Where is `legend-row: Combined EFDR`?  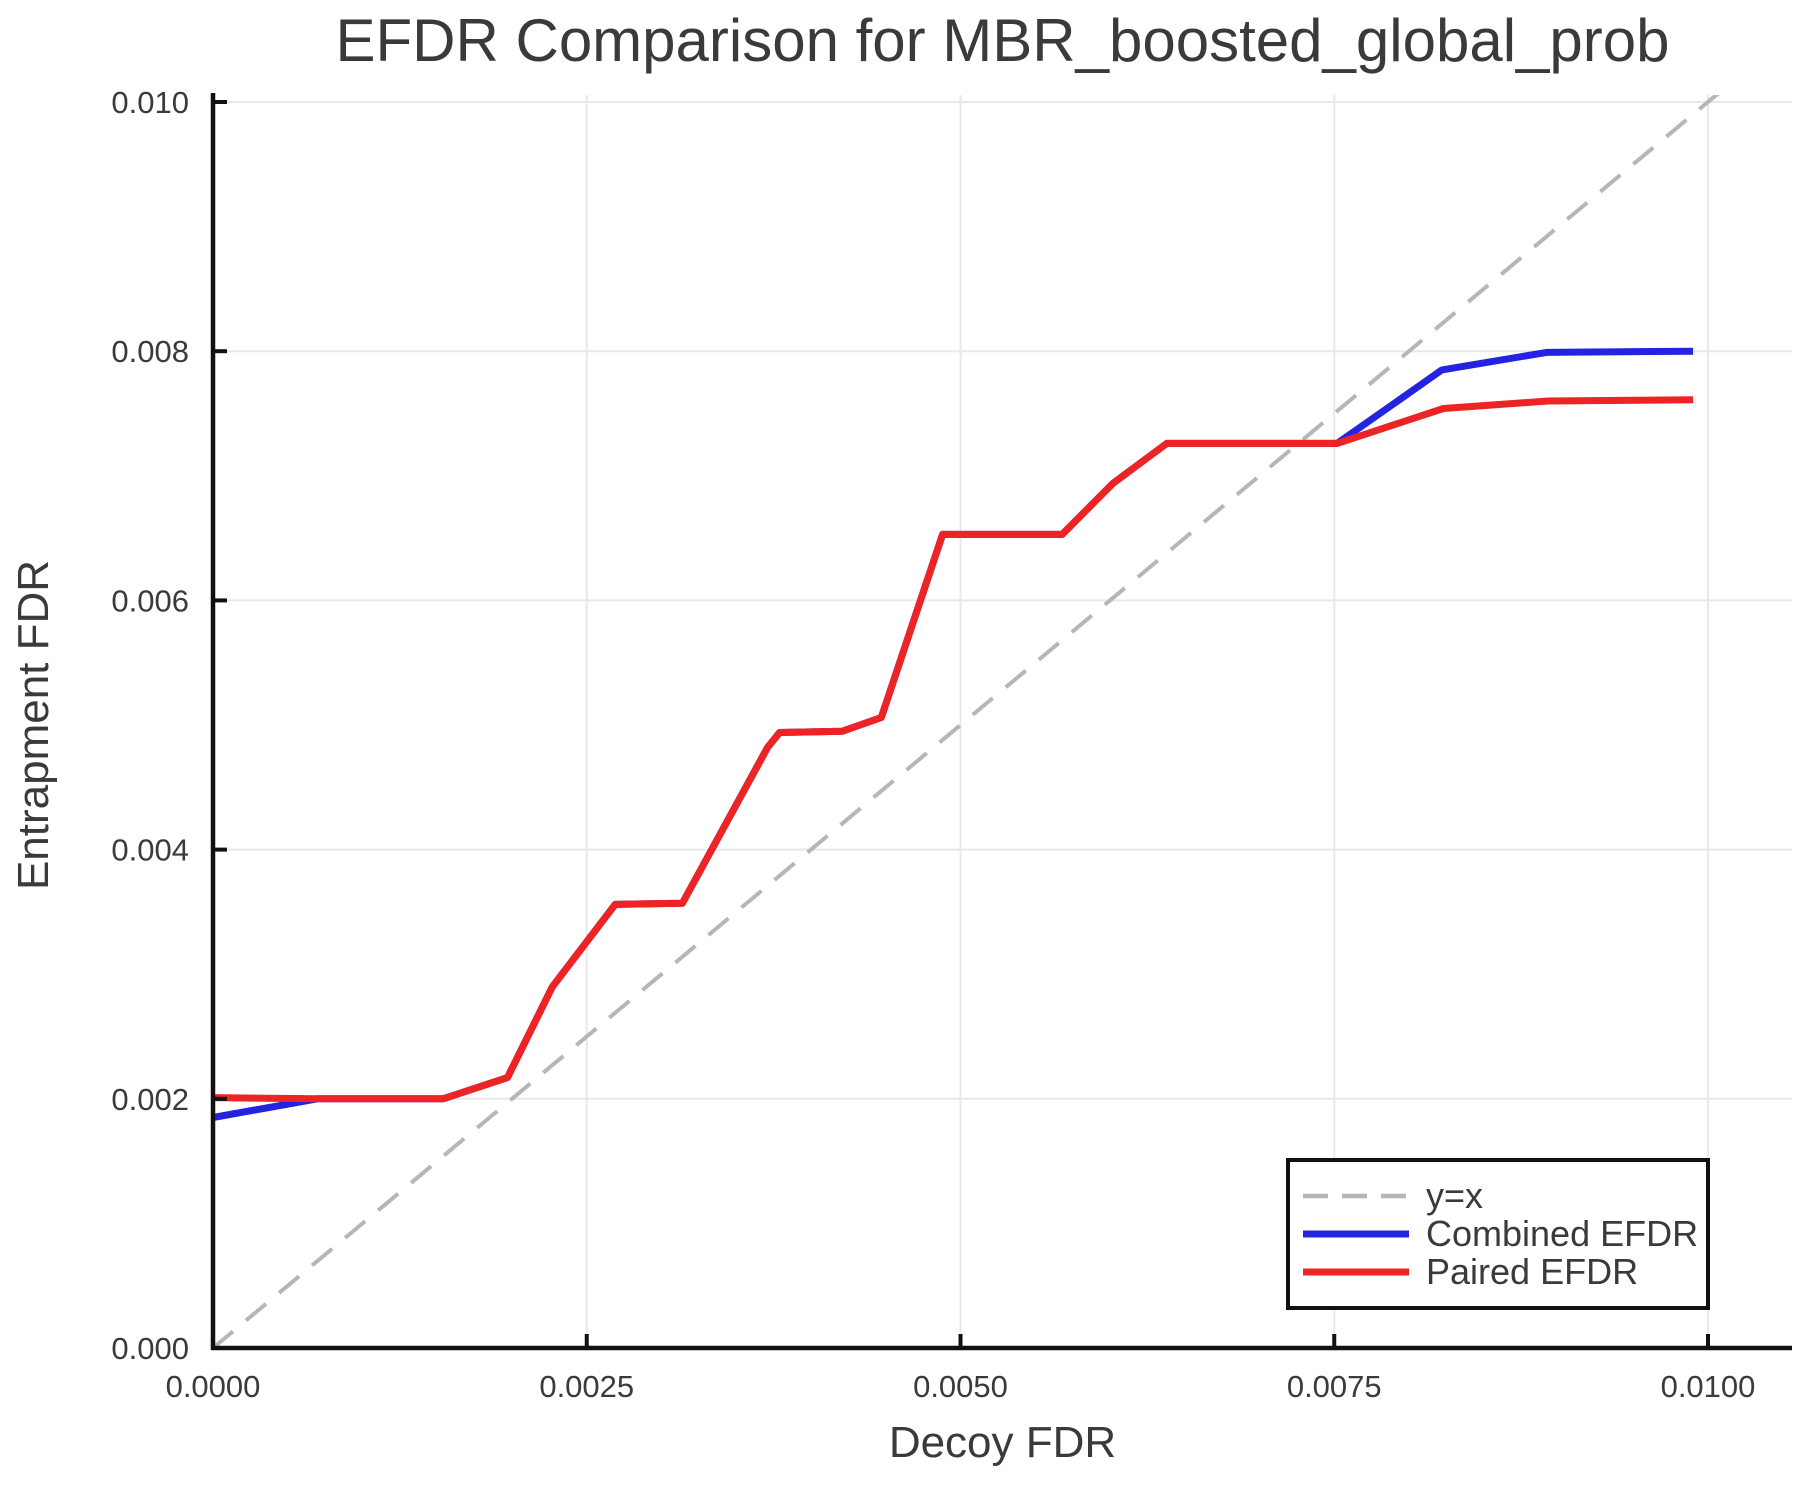 legend-row: Combined EFDR is located at coordinates (1503, 1234).